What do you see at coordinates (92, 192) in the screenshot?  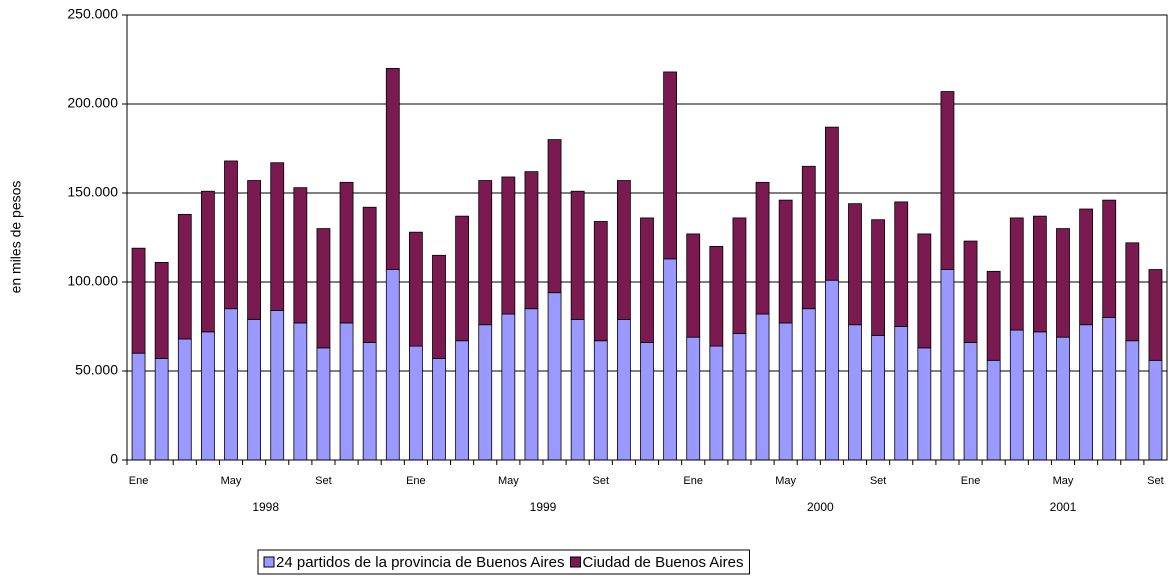 I see `y-tick-label: 150.000` at bounding box center [92, 192].